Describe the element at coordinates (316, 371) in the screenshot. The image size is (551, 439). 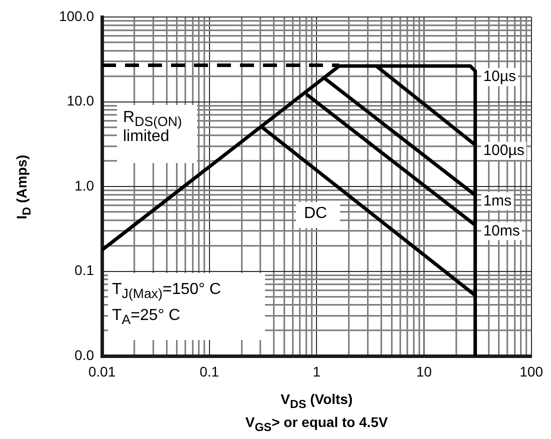
I see `x-tick-label: 1` at that location.